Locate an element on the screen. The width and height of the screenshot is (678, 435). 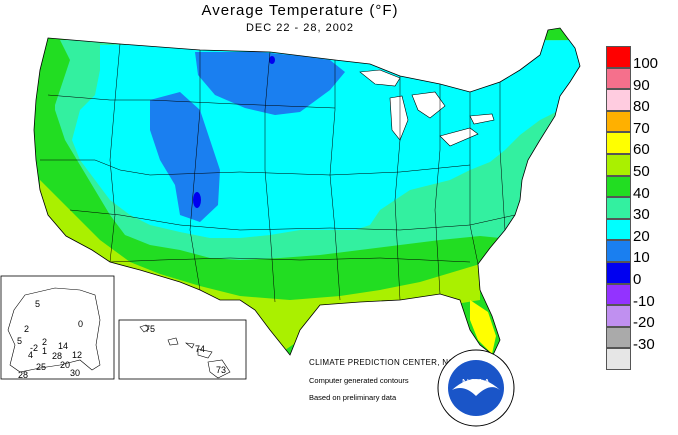
alaska-label: 20 is located at coordinates (65, 365).